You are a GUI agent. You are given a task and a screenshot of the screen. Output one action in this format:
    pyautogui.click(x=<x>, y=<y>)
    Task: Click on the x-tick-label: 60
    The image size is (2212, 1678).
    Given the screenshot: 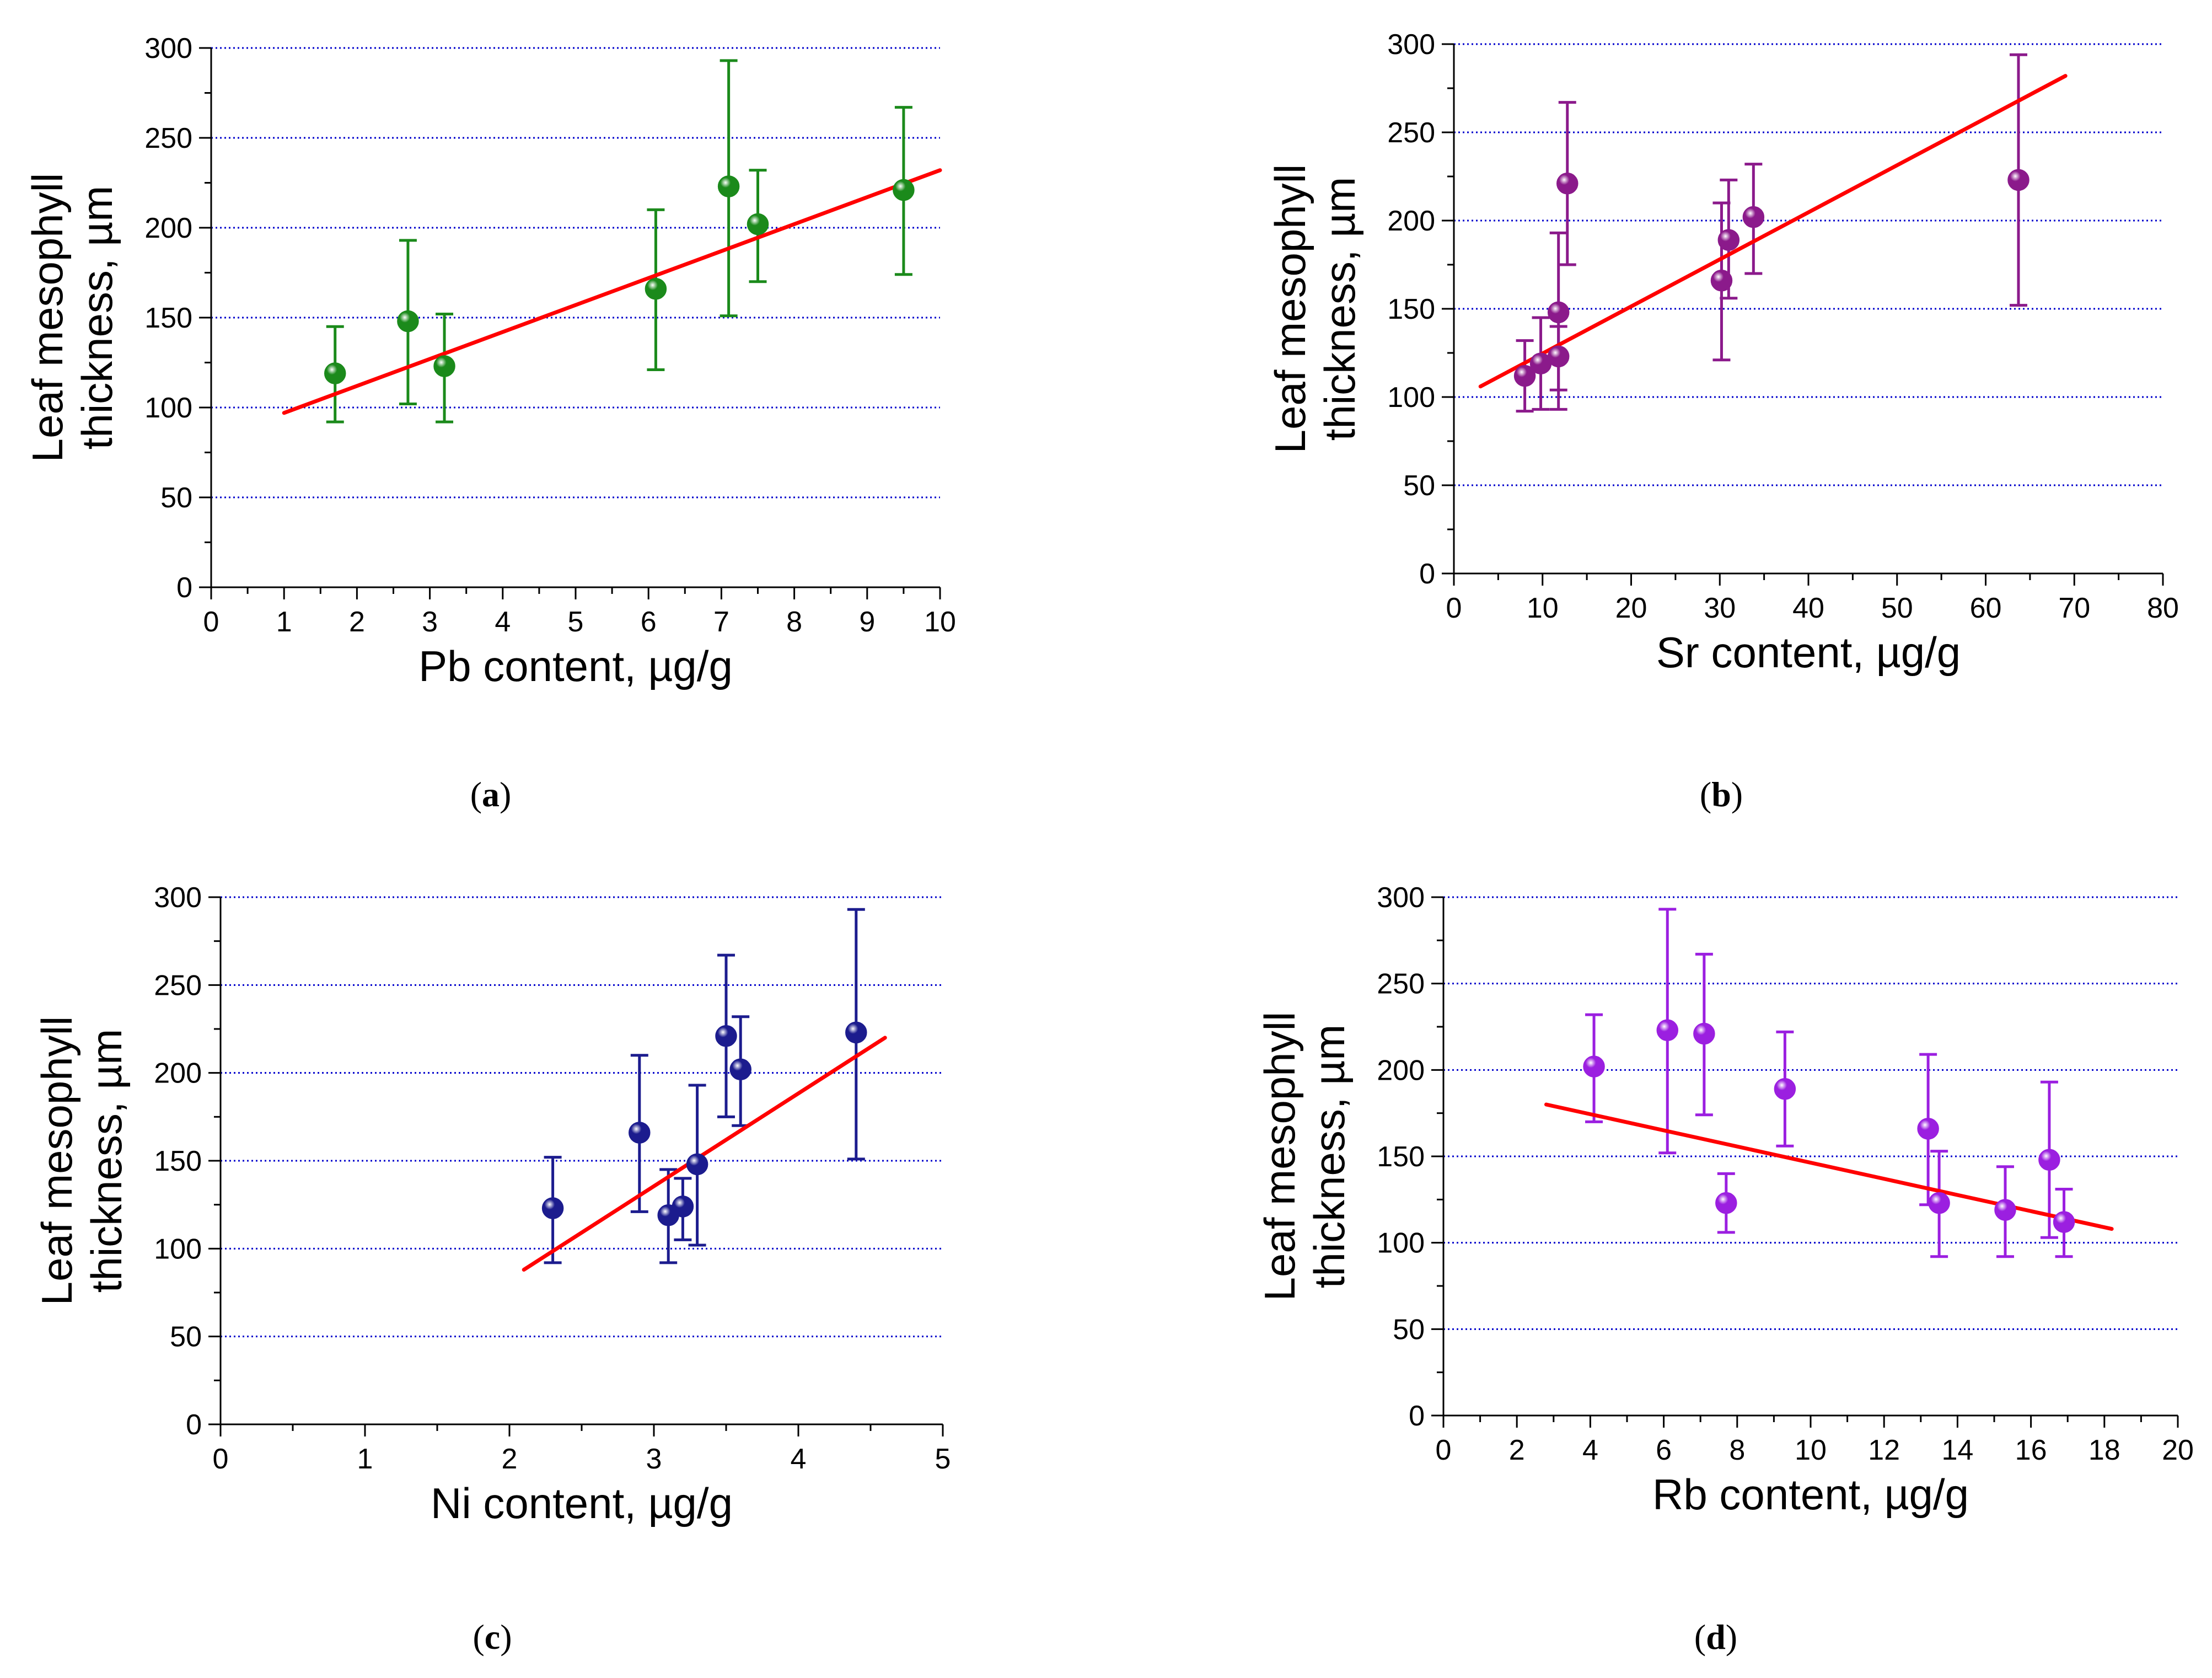 What is the action you would take?
    pyautogui.click(x=1986, y=608)
    